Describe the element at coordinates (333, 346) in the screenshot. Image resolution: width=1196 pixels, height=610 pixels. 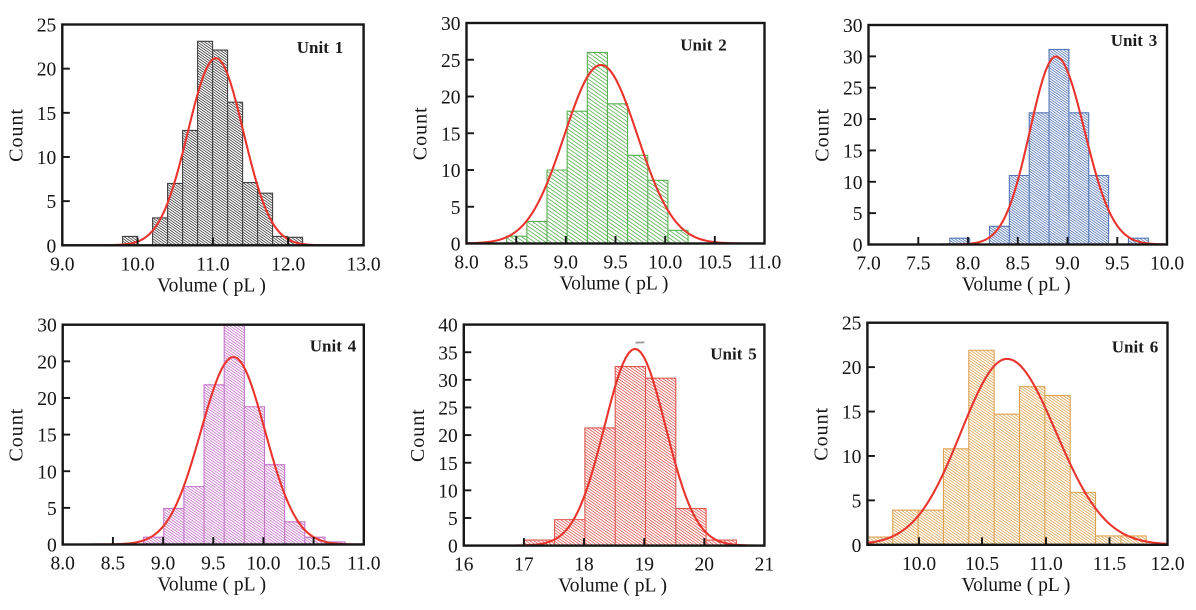
I see `svg-text: Unit 4` at that location.